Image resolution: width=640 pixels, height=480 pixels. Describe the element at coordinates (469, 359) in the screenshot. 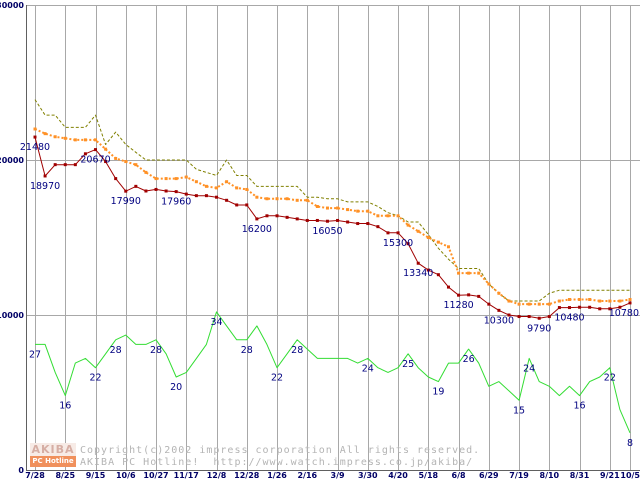

I see `data-label: 26` at that location.